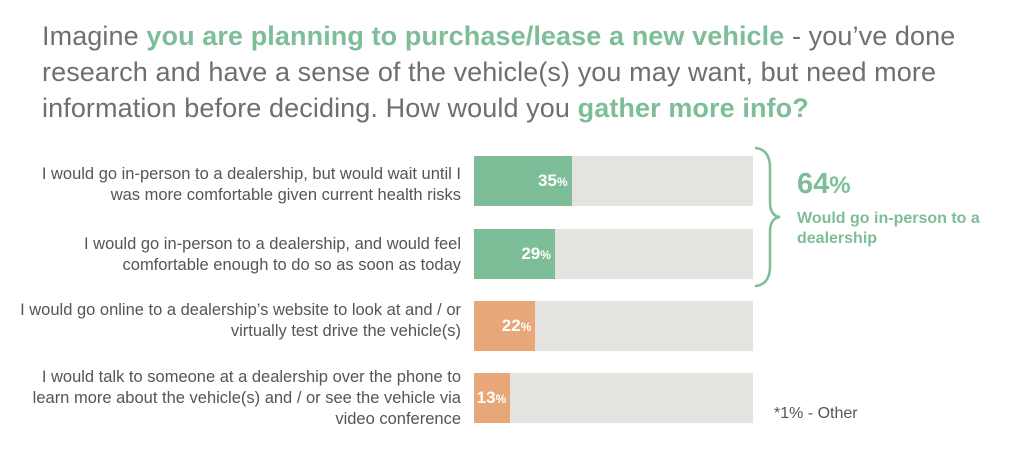  I want to click on data-label-value: 13, so click(486, 397).